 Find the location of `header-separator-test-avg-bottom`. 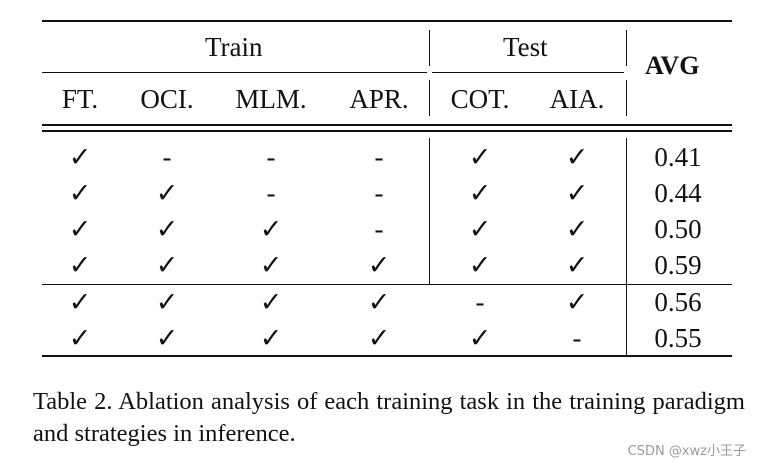

header-separator-test-avg-bottom is located at coordinates (627, 98).